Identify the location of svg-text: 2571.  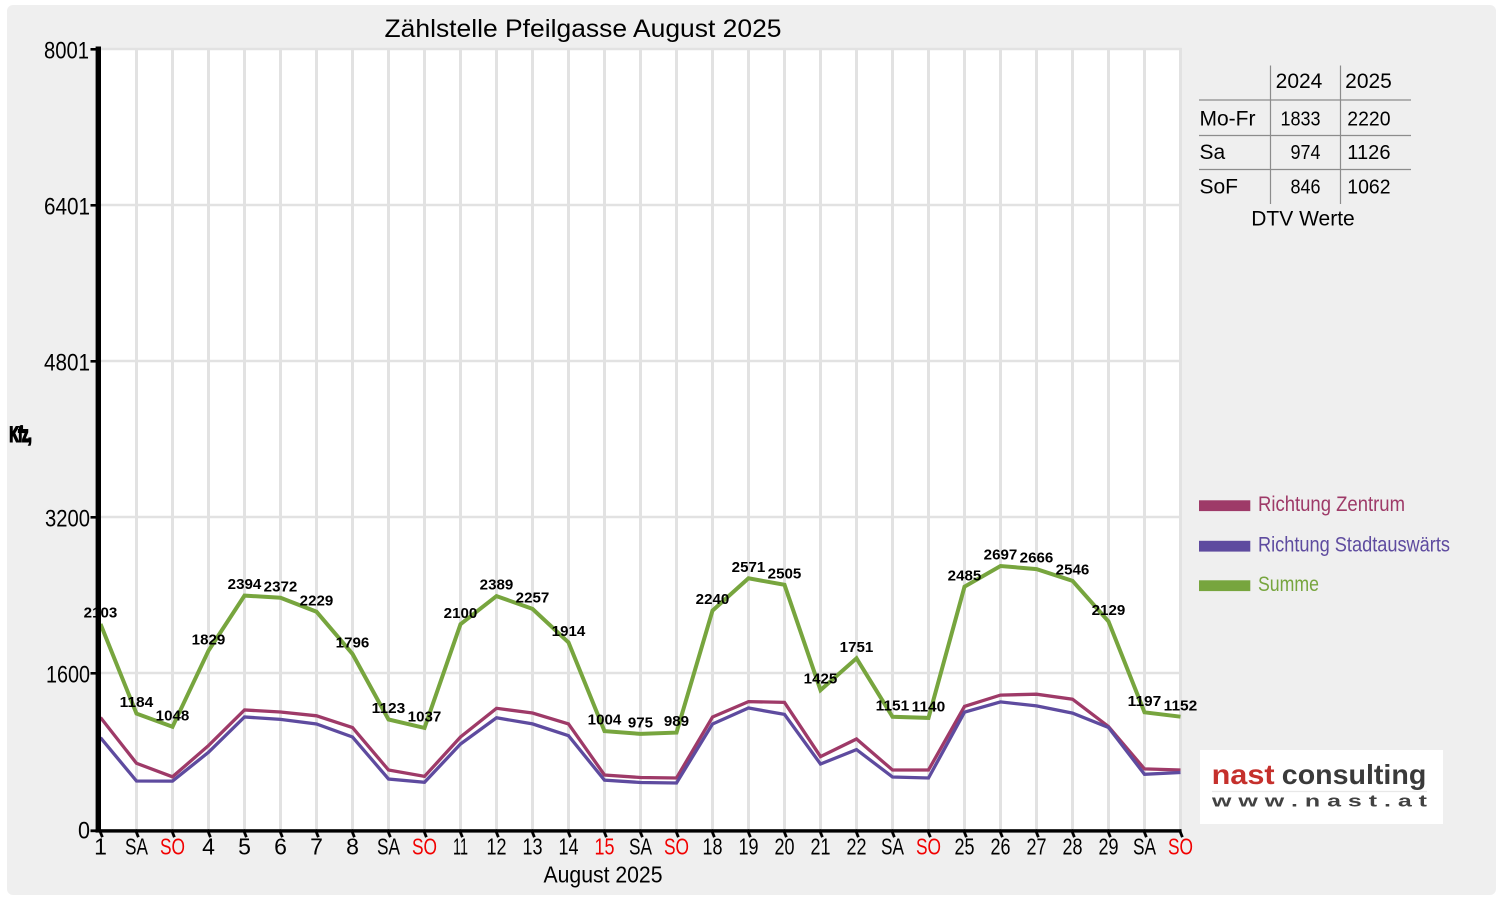
(749, 568).